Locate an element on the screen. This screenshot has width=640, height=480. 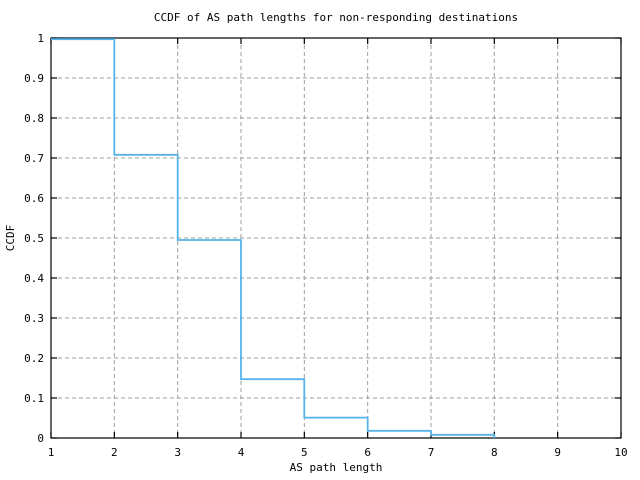
x-tick-label: 3 is located at coordinates (177, 452).